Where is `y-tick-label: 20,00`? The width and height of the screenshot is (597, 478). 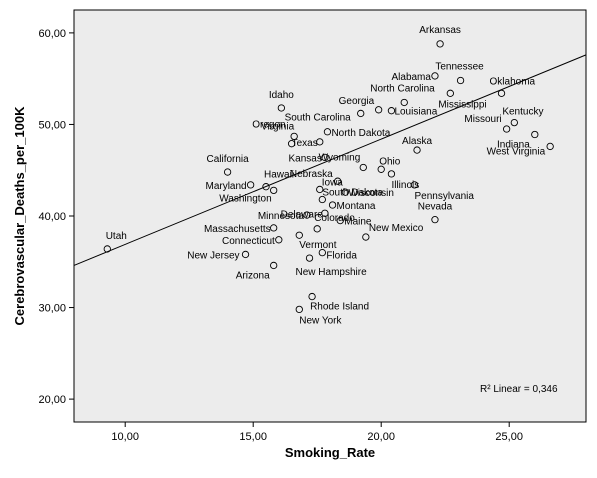
y-tick-label: 20,00 is located at coordinates (52, 400).